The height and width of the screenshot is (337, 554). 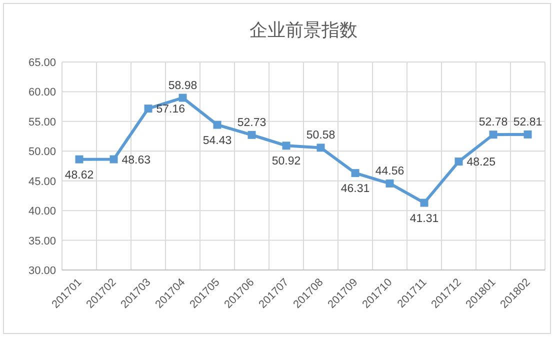 What do you see at coordinates (42, 63) in the screenshot?
I see `y-tick-label: 65.00` at bounding box center [42, 63].